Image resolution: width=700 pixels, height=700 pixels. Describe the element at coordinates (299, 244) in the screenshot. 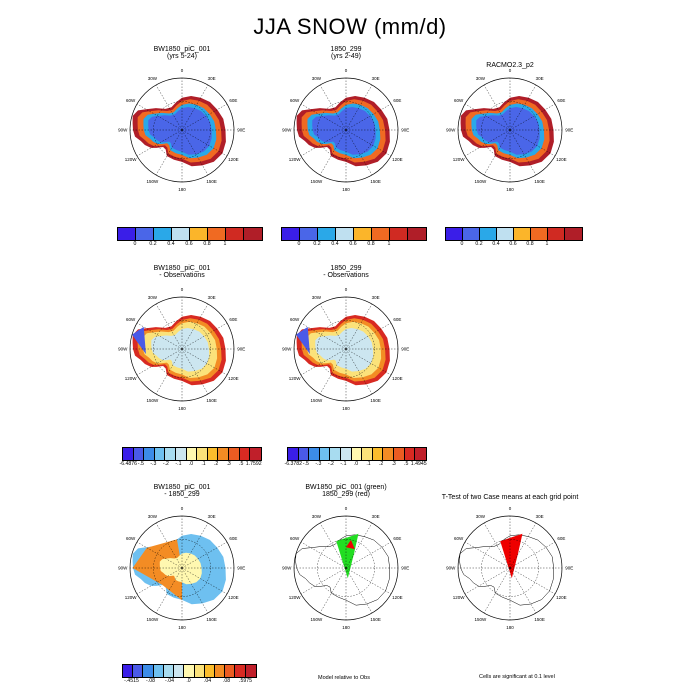

I see `colorbar-tick-label: 0` at that location.